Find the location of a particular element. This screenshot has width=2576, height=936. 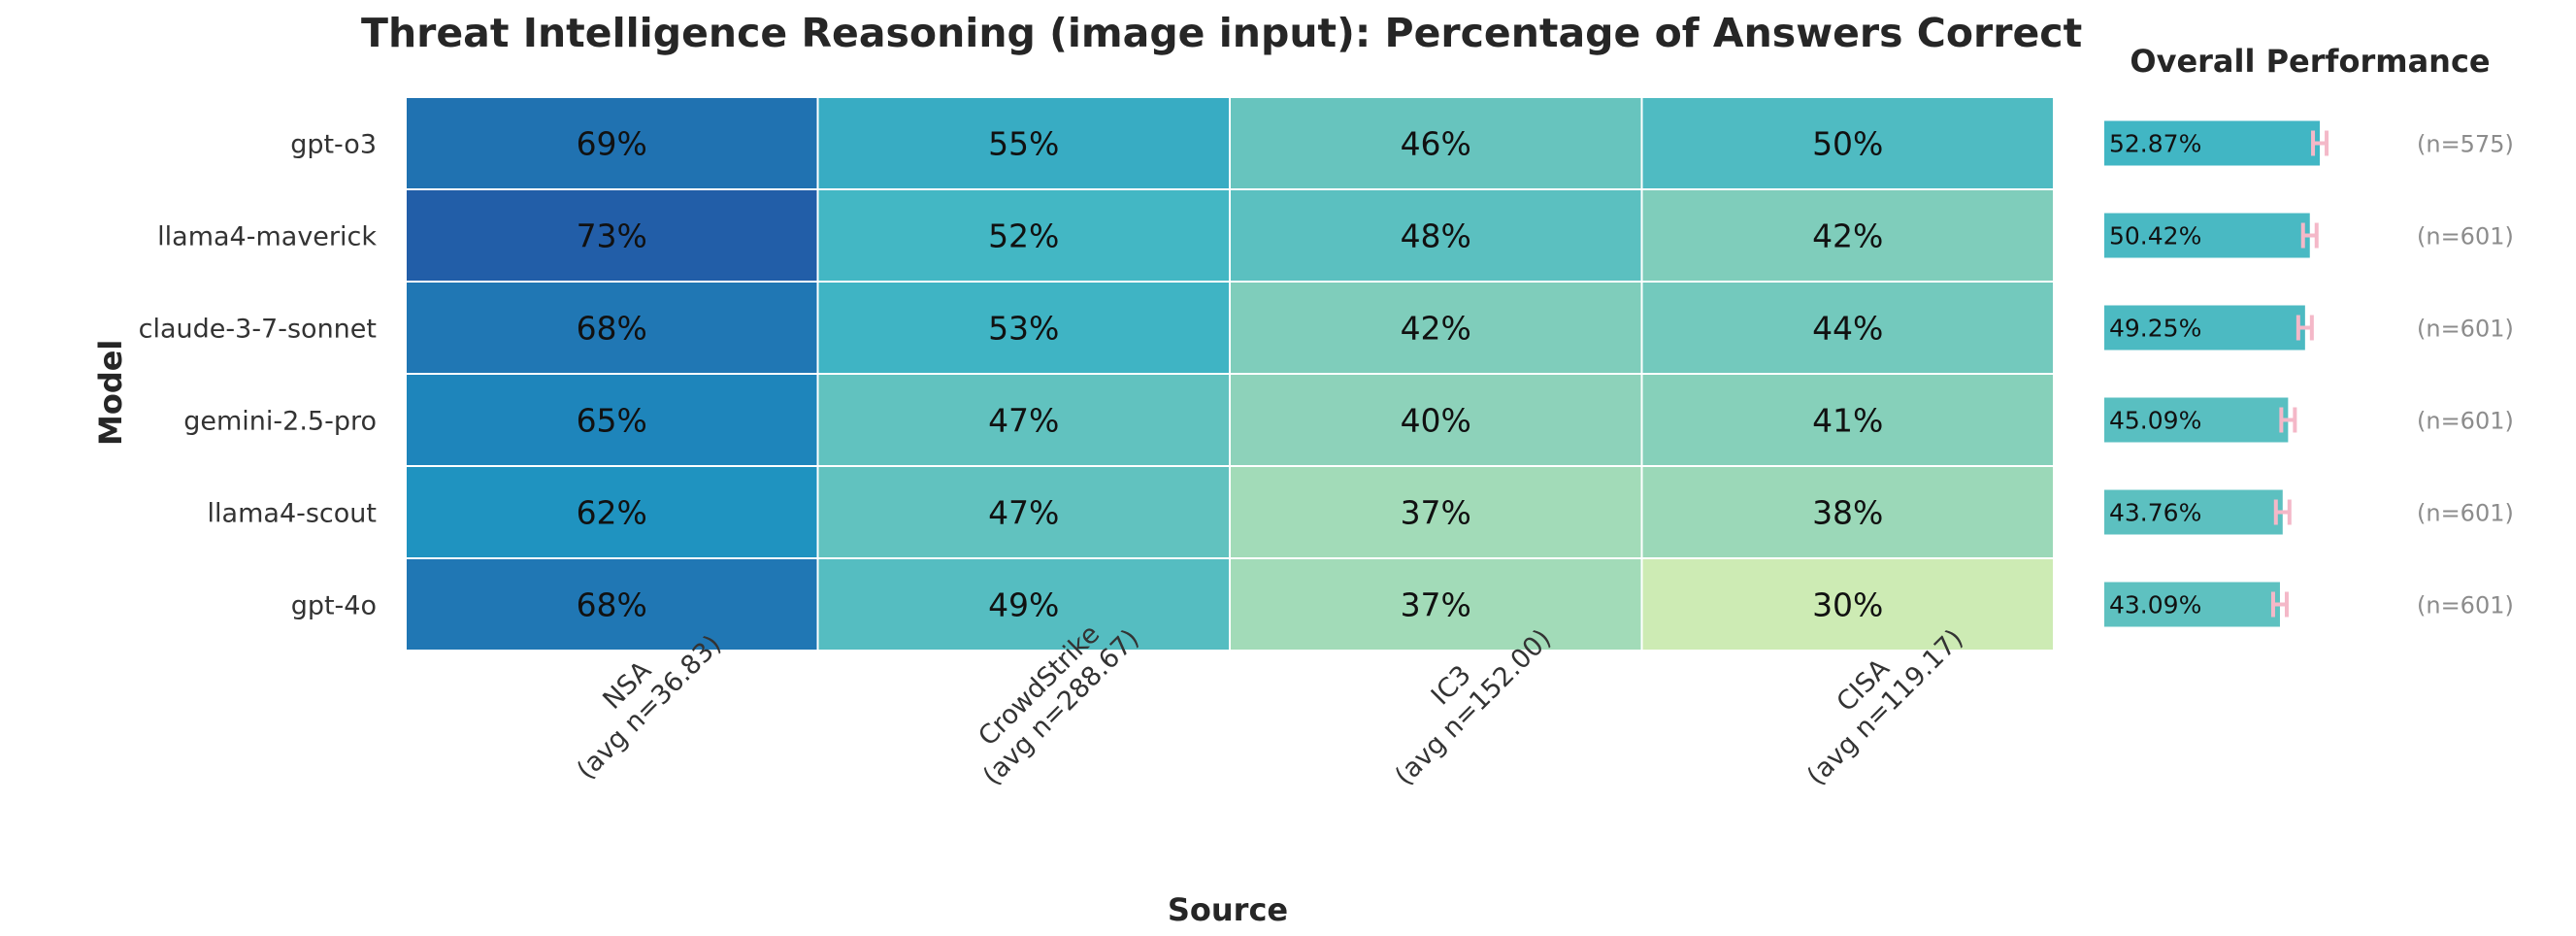

cell-value-label: 53% is located at coordinates (1023, 329).